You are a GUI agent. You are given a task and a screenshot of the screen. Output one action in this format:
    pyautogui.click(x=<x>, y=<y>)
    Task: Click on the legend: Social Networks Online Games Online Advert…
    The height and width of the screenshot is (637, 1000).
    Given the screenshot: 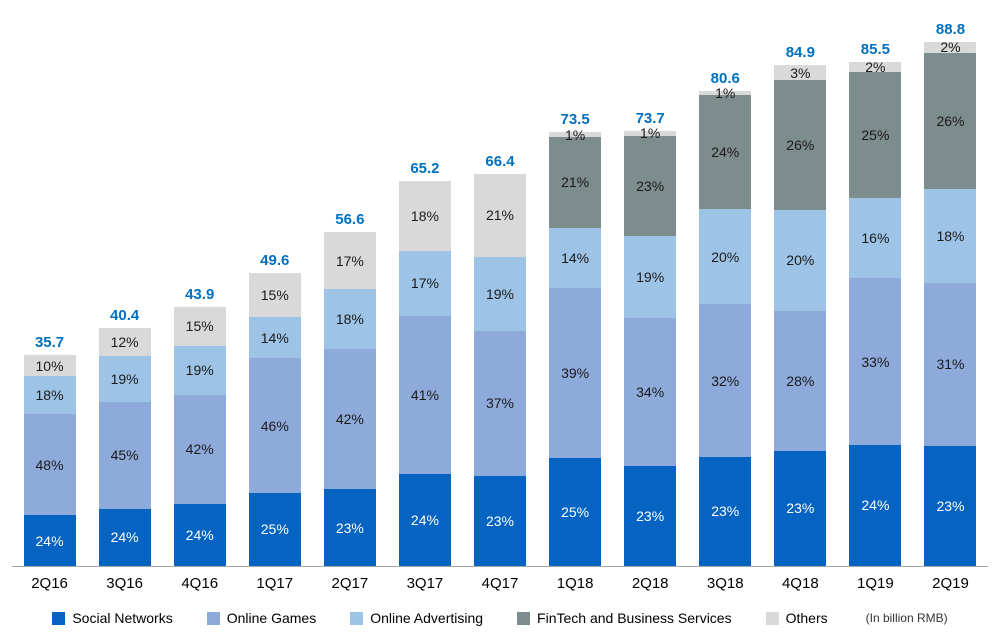 What is the action you would take?
    pyautogui.click(x=500, y=618)
    